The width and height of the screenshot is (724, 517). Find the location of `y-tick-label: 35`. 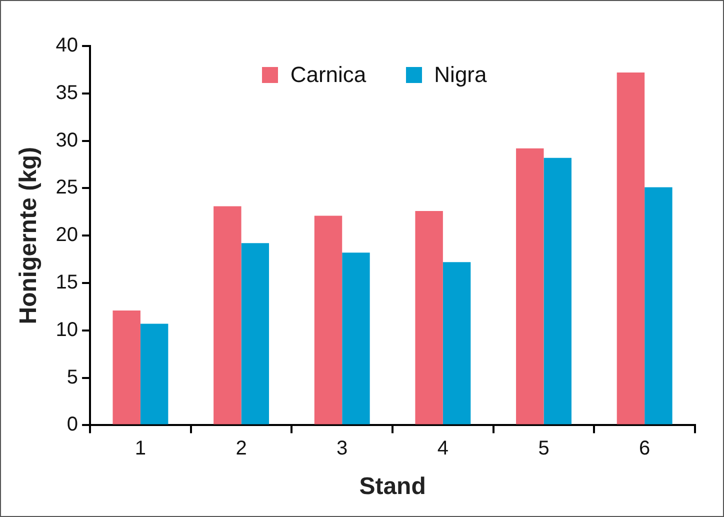

y-tick-label: 35 is located at coordinates (67, 93).